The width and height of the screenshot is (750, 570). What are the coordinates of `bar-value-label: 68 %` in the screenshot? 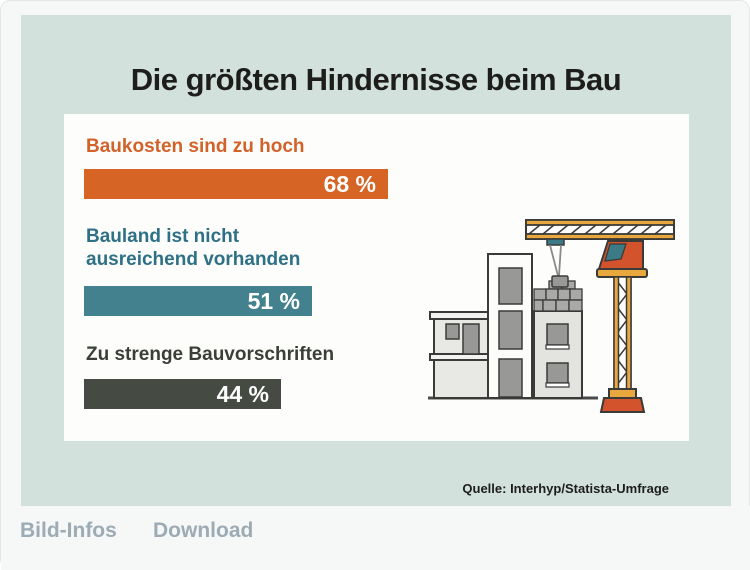 It's located at (349, 183).